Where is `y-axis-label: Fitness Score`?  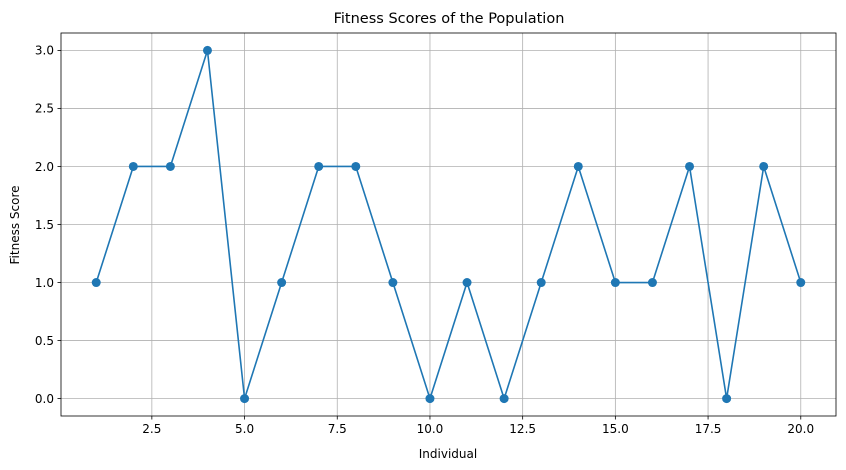 y-axis-label: Fitness Score is located at coordinates (15, 225).